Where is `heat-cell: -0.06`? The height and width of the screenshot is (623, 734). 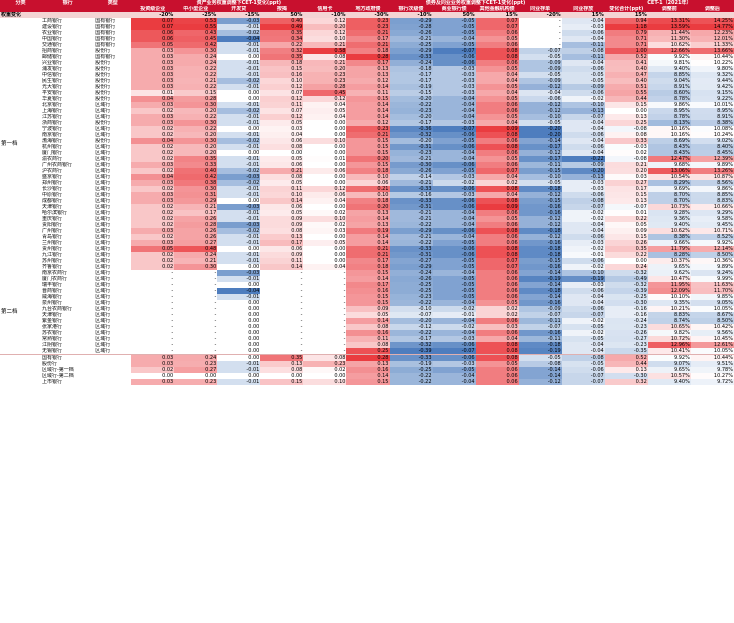
heat-cell: -0.06 is located at coordinates (583, 147).